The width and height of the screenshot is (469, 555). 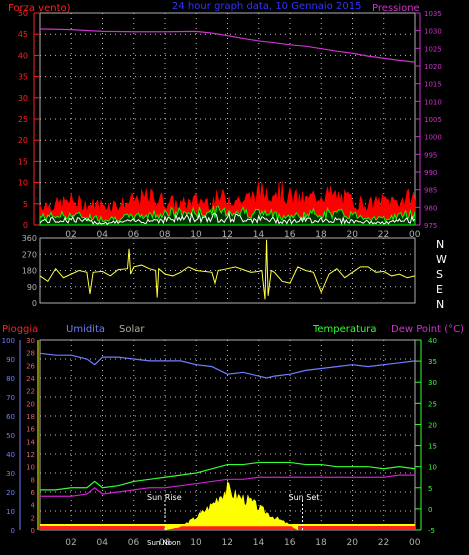 I want to click on chart-title: 24 hour graph data, 10 Gennaio 2015, so click(x=266, y=6).